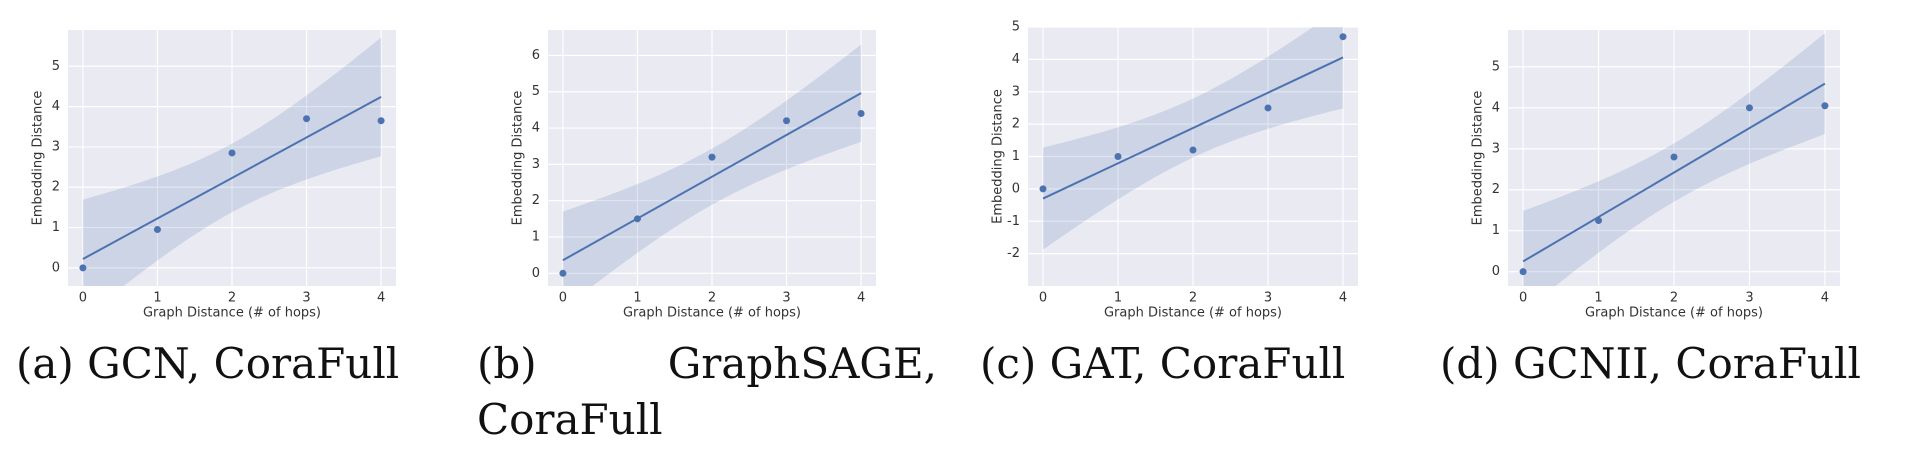  Describe the element at coordinates (208, 363) in the screenshot. I see `caption: (a) GCN, CoraFull` at that location.